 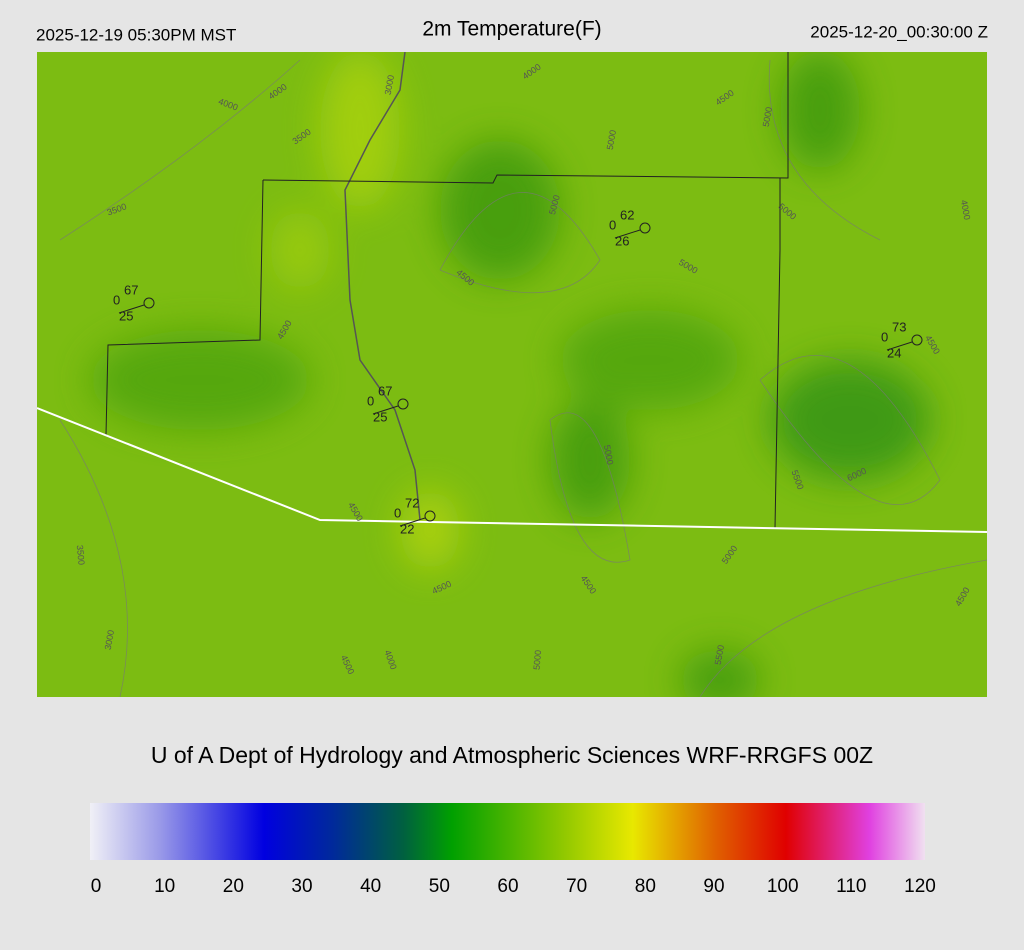 I want to click on contour-label: 4000, so click(x=965, y=209).